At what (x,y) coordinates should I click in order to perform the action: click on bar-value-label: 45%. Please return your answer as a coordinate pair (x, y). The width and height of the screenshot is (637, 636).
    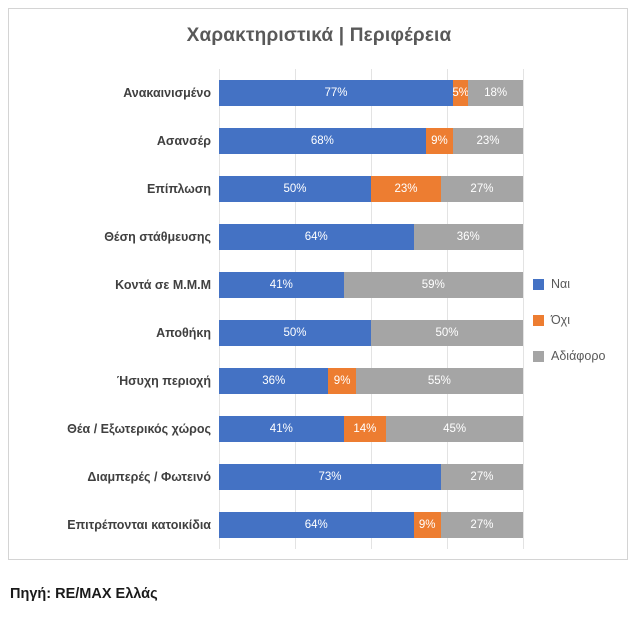
    Looking at the image, I should click on (455, 429).